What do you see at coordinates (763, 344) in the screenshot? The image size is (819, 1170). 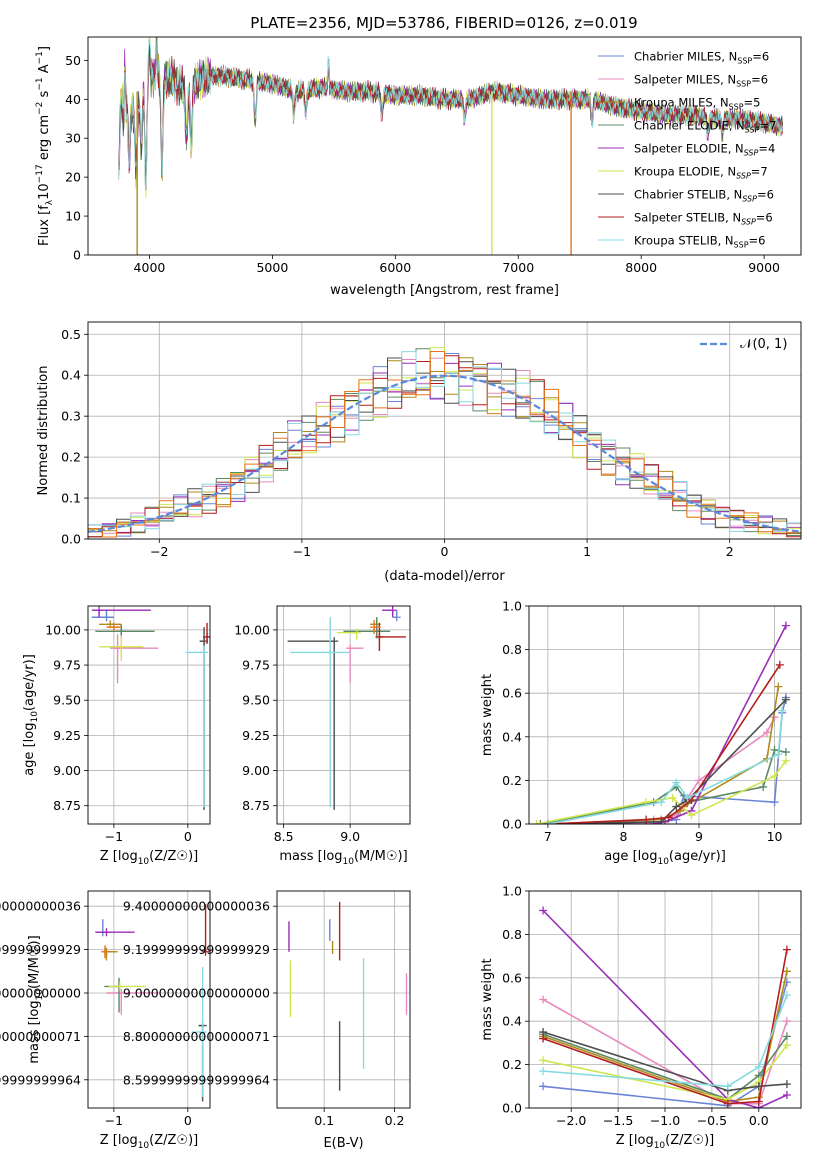 I see `residuals-legend-label: 𝒩(0, 1)` at bounding box center [763, 344].